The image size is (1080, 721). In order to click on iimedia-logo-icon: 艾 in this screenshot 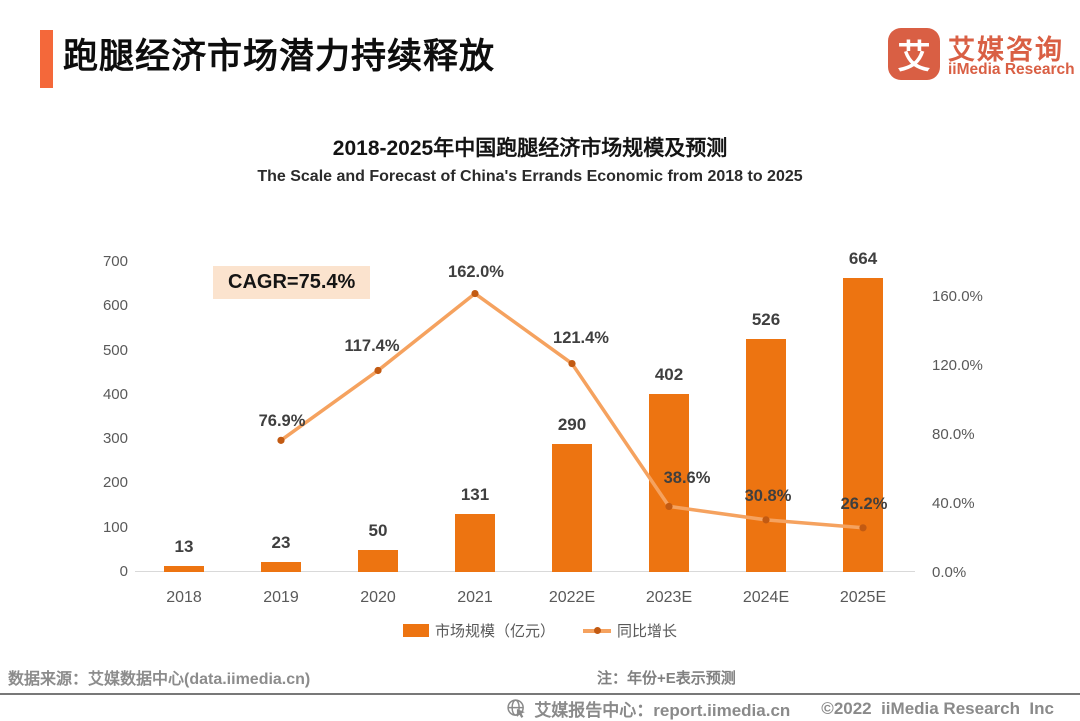, I will do `click(914, 54)`.